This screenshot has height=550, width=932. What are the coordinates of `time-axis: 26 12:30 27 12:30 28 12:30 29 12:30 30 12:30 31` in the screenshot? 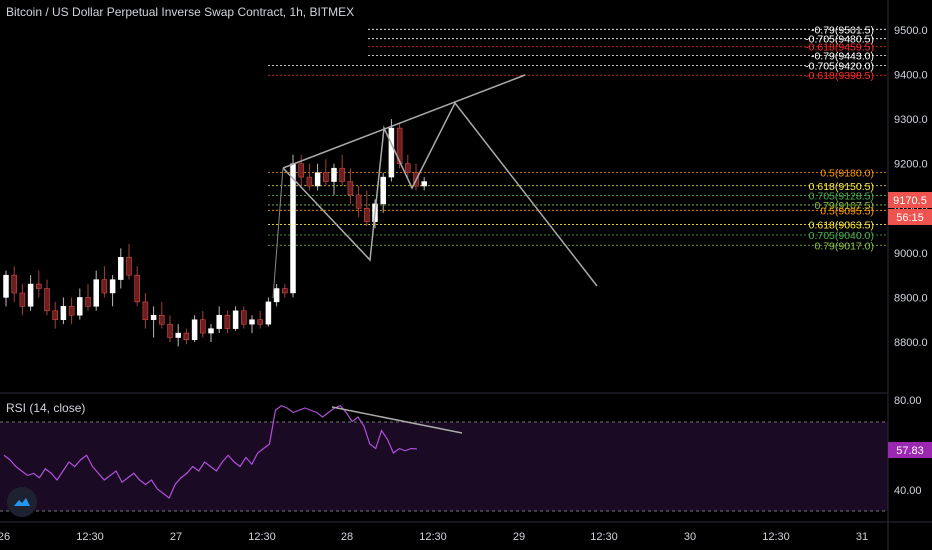 It's located at (434, 537).